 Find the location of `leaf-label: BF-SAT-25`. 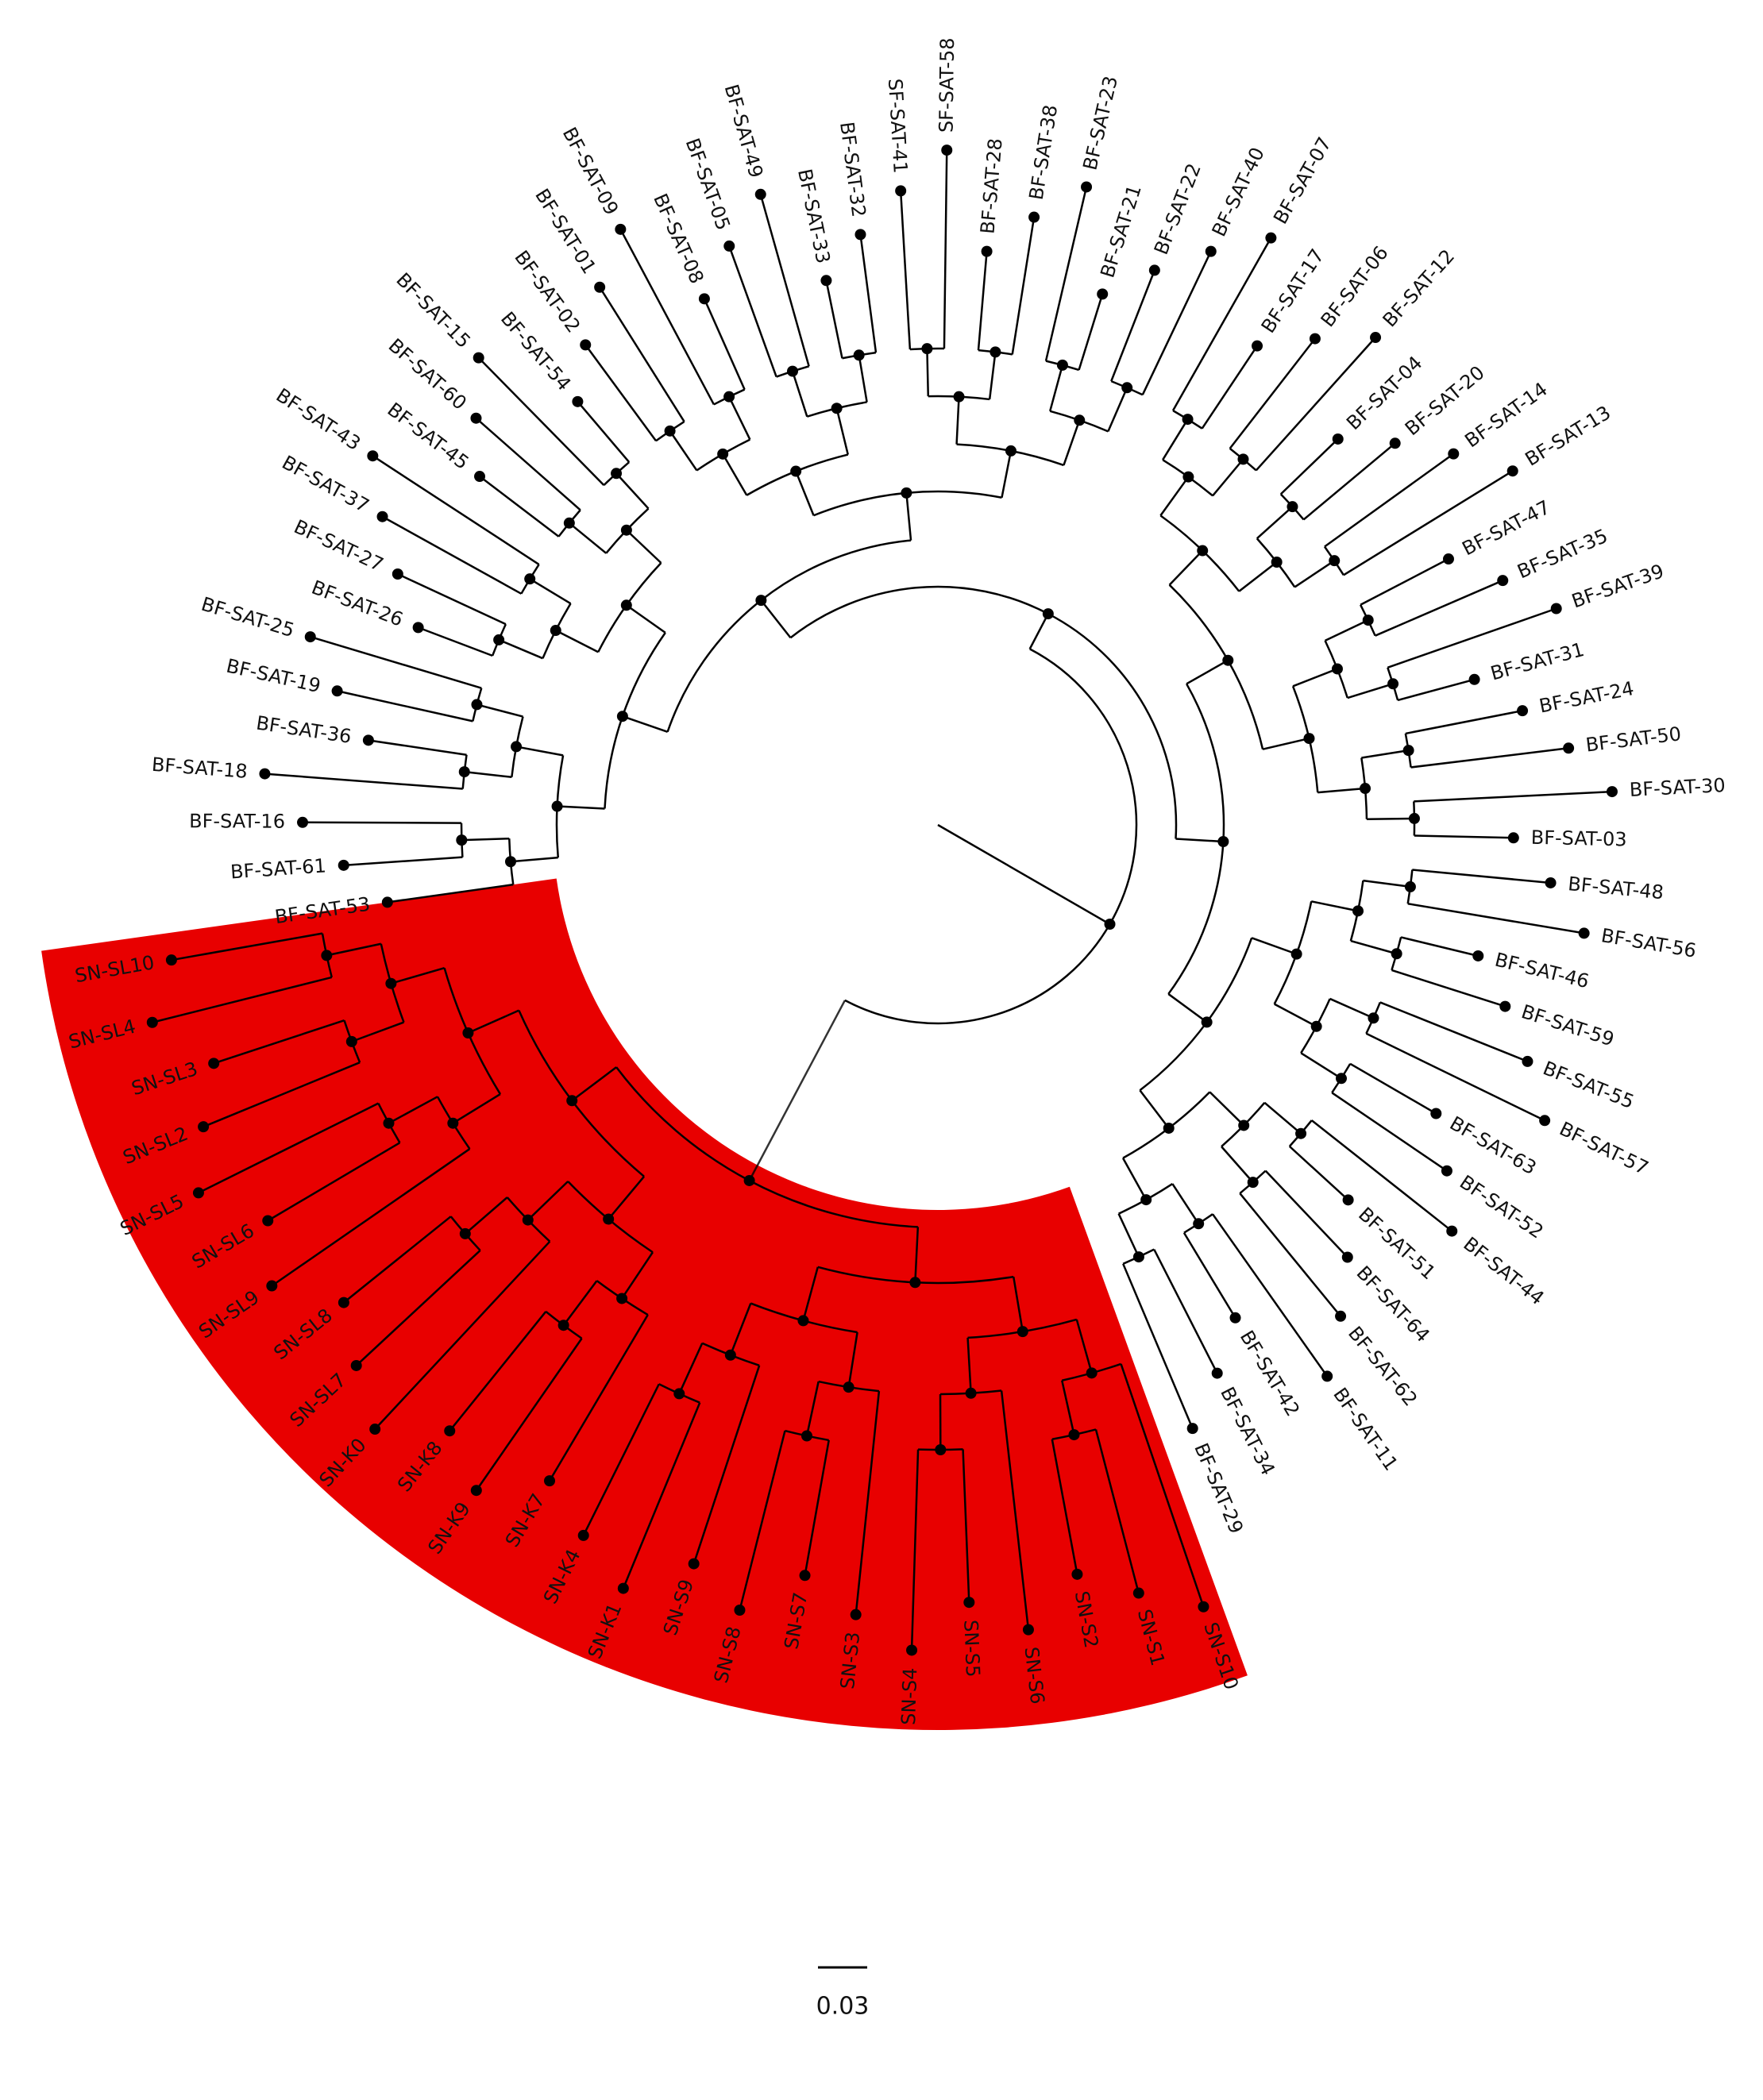

leaf-label: BF-SAT-25 is located at coordinates (248, 617).